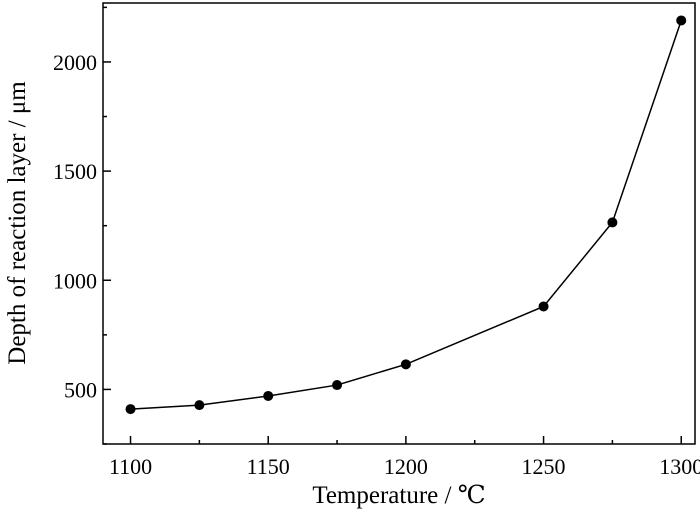 The image size is (700, 513). I want to click on y-tick-label: 2000, so click(75, 62).